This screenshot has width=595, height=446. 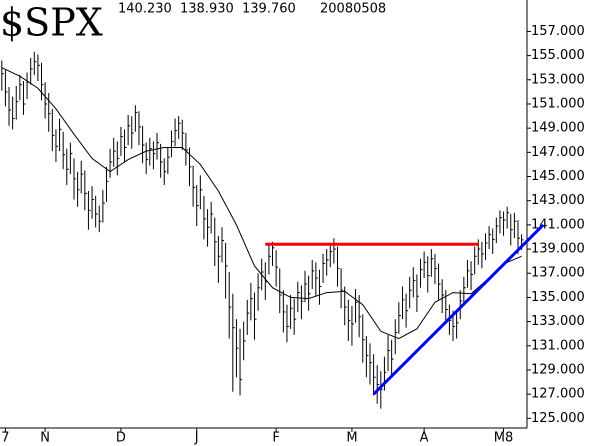 I want to click on y-tick-label: 155.000, so click(x=558, y=55).